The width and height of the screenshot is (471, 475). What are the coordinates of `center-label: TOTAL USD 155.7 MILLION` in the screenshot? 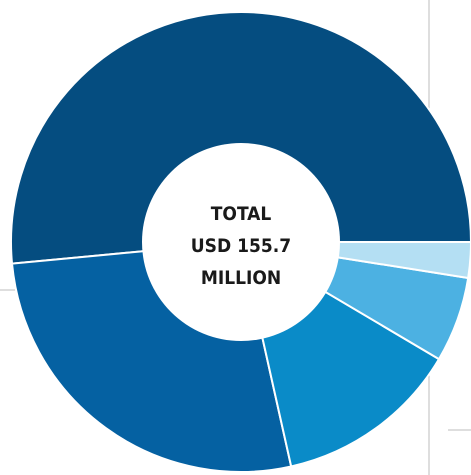 It's located at (241, 246).